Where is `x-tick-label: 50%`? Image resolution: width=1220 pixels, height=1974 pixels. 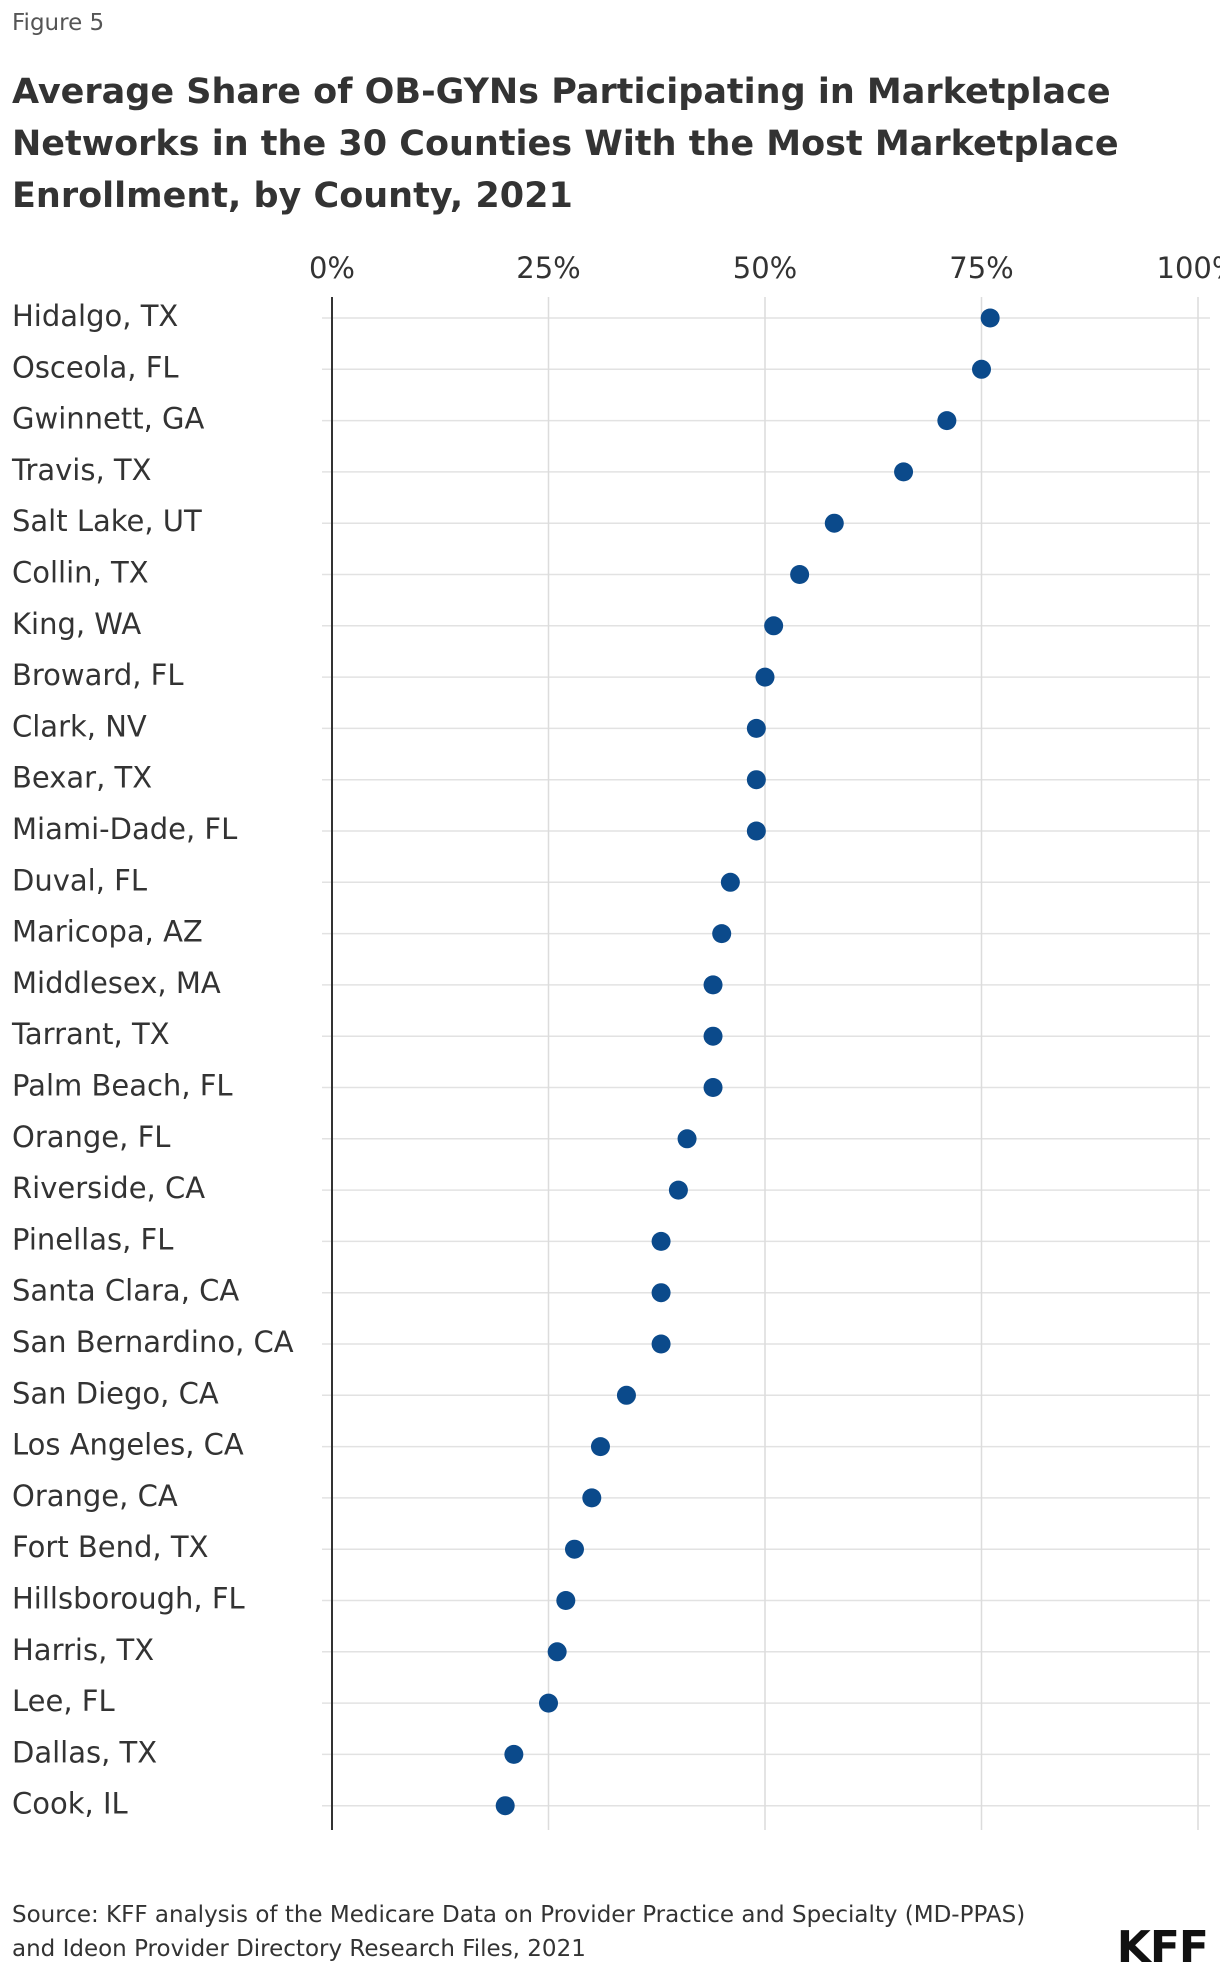
x-tick-label: 50% is located at coordinates (765, 268).